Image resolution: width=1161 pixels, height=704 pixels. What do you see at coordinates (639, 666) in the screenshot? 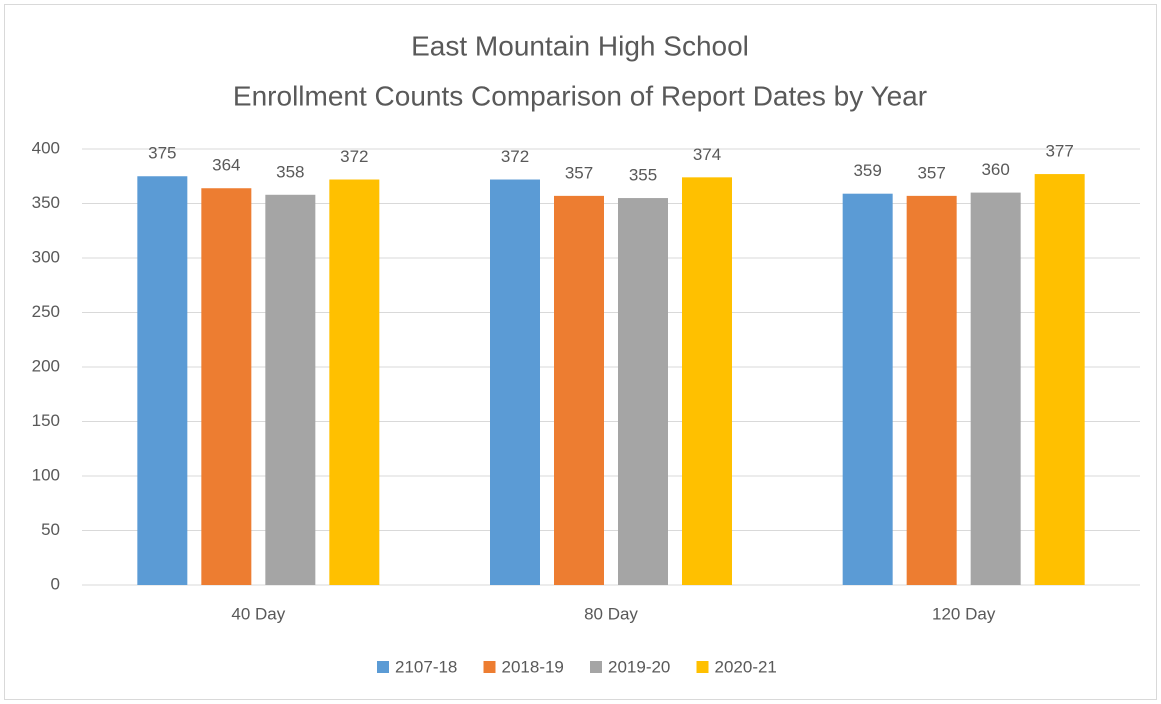
I see `legend-label: 2019-20` at bounding box center [639, 666].